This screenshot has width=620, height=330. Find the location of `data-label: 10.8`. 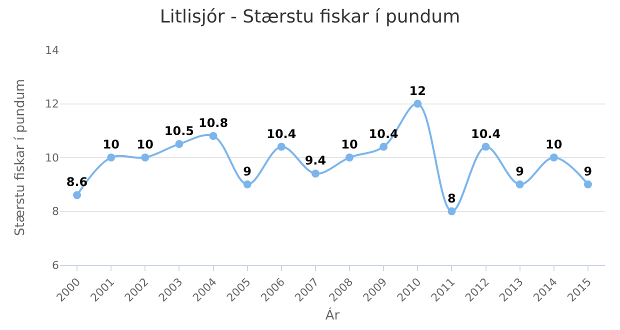

data-label: 10.8 is located at coordinates (213, 123).